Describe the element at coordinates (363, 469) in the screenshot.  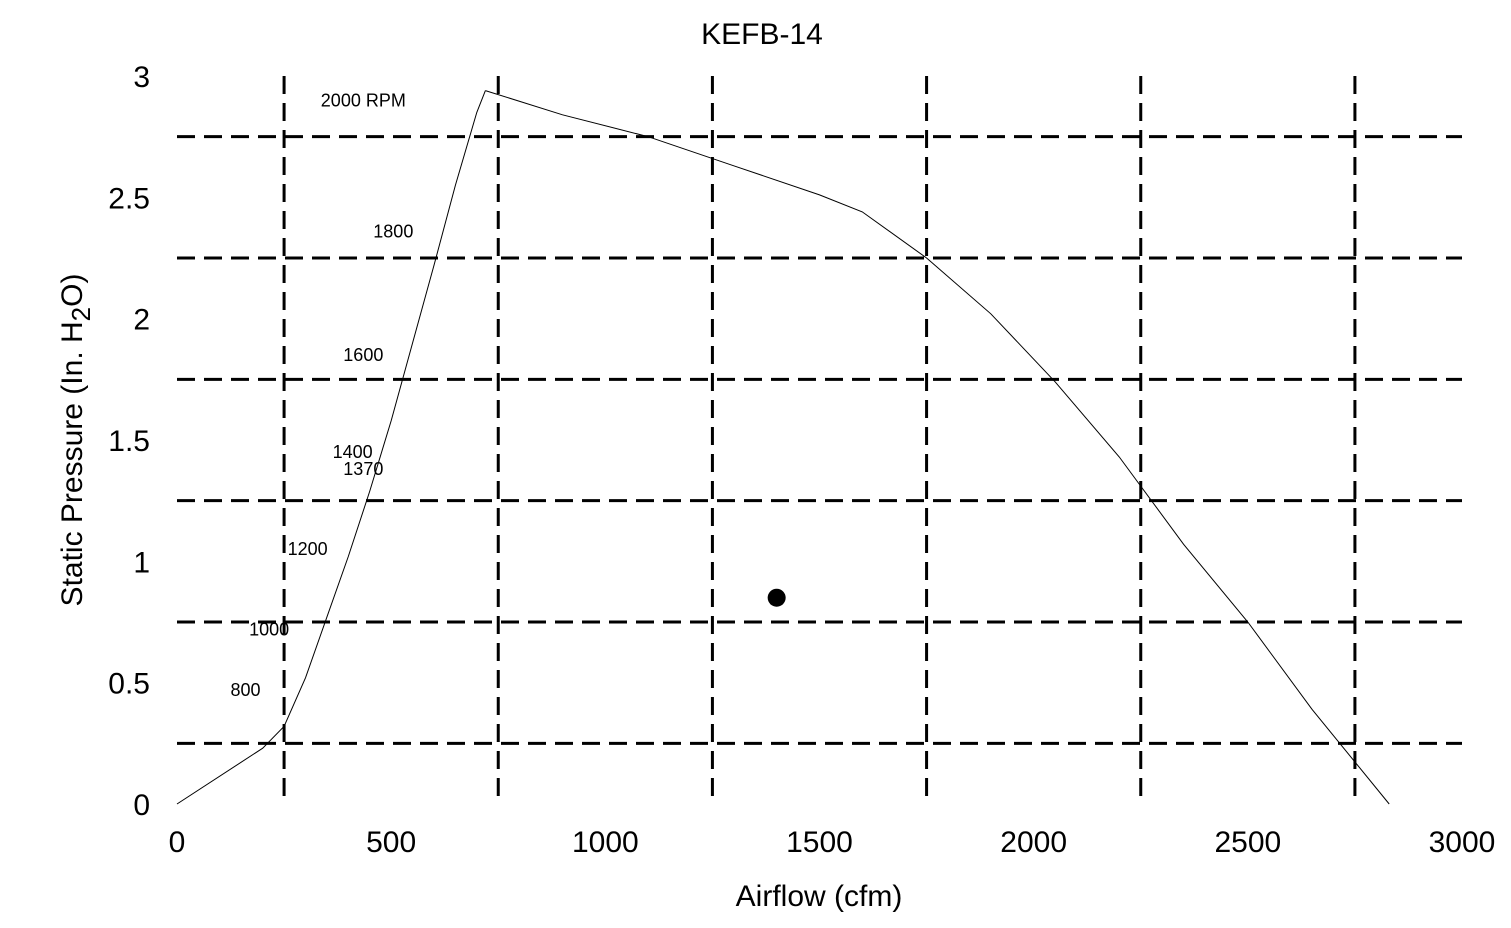
I see `rpm-label: 1370` at that location.